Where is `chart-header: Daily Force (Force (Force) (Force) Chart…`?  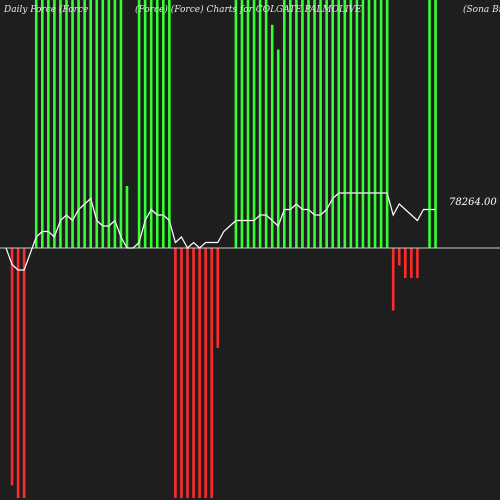 chart-header: Daily Force (Force (Force) (Force) Chart… is located at coordinates (251, 9).